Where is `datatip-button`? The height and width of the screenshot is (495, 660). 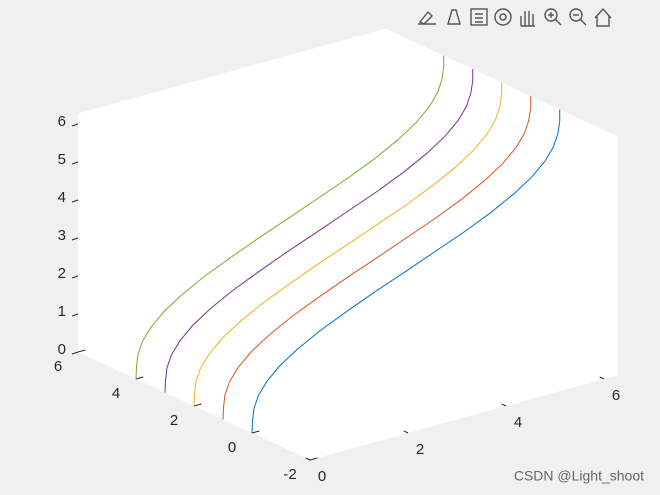 datatip-button is located at coordinates (479, 17).